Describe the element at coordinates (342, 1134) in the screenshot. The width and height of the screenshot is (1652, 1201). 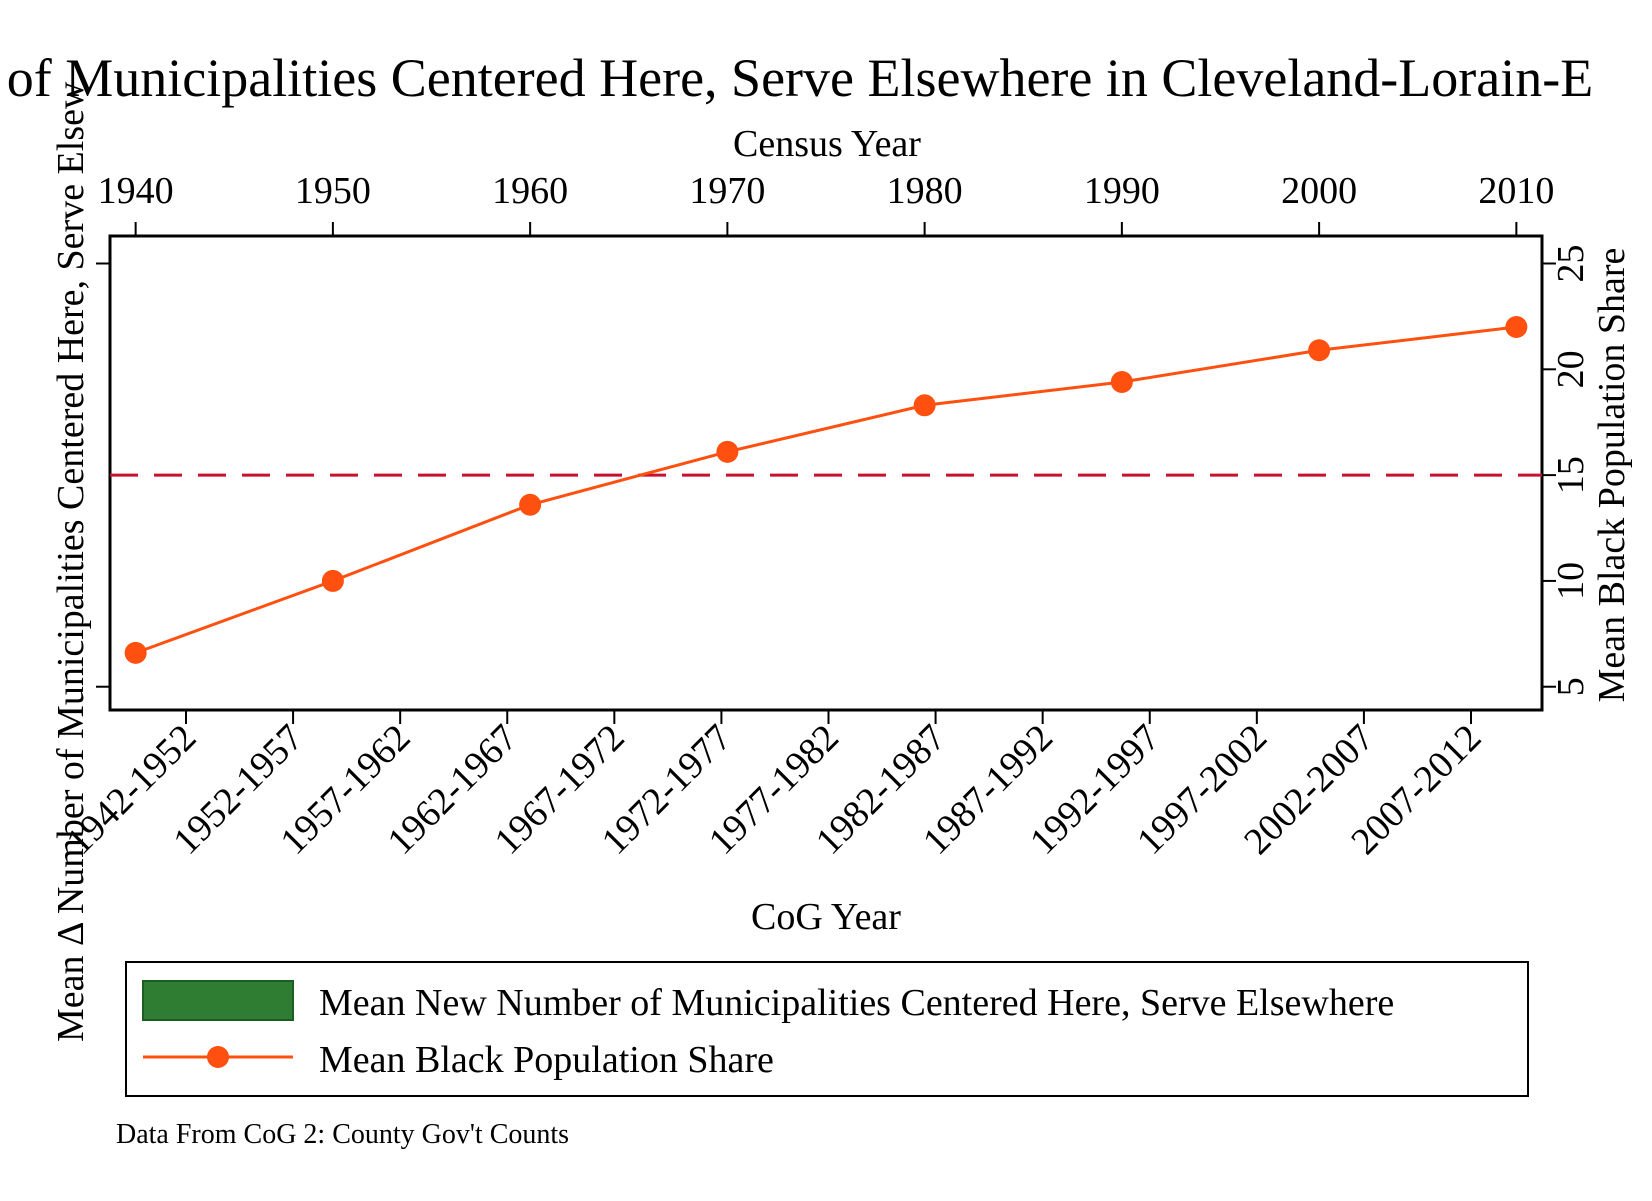
I see `source-note: Data From CoG 2: County Gov't Counts` at that location.